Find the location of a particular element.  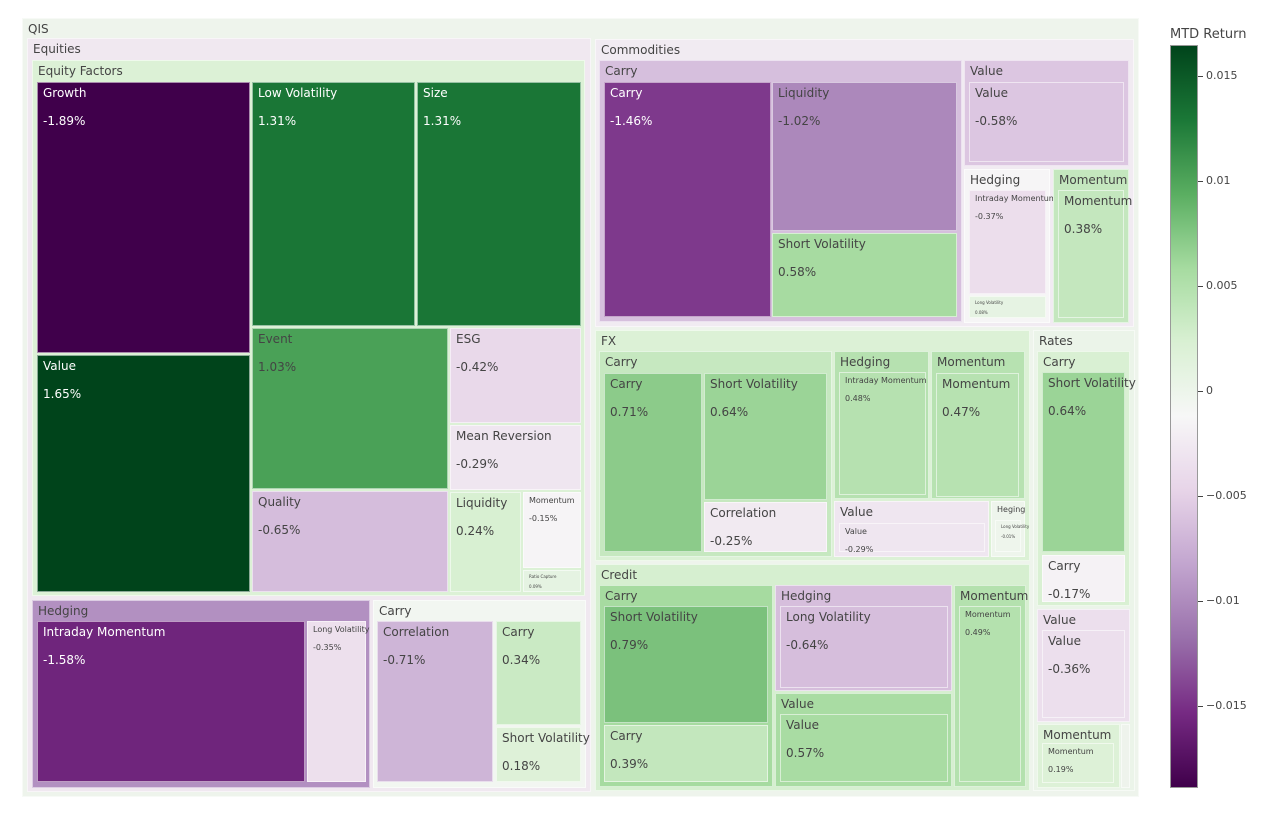

tile-long-volatility: Long Volatility -0.01% is located at coordinates (1012, 536).